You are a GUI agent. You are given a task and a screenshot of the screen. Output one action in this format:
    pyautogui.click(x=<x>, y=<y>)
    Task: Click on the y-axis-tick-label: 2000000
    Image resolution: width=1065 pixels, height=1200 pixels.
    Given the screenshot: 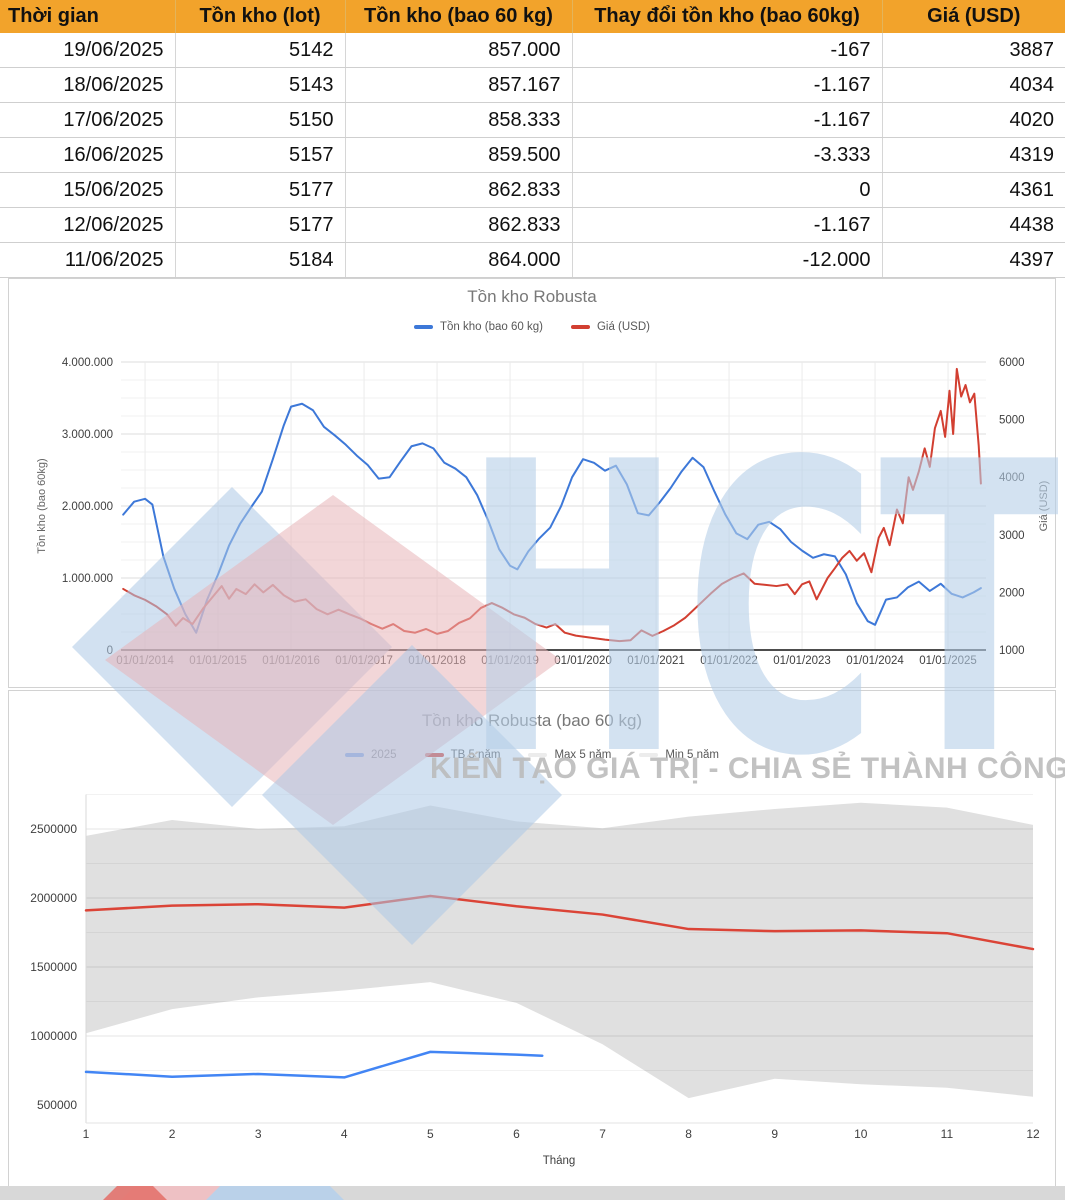 What is the action you would take?
    pyautogui.click(x=53, y=898)
    